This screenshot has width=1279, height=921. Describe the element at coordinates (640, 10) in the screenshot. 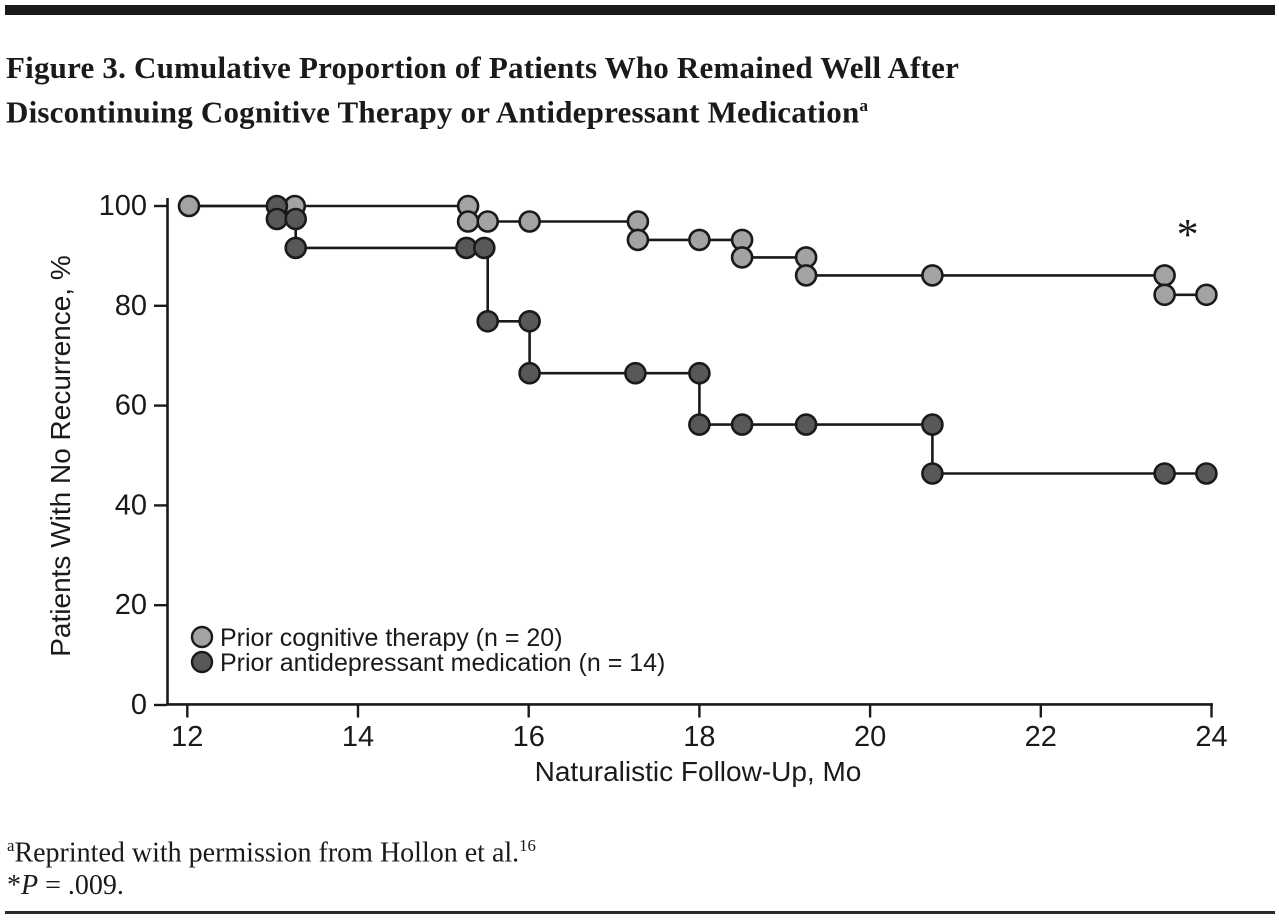

I see `top-rule` at that location.